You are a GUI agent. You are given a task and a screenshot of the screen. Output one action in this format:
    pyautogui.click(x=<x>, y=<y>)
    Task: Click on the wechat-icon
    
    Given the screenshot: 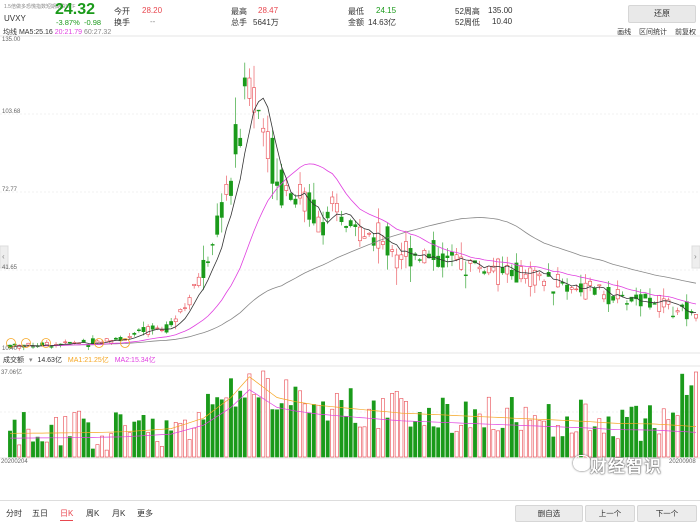 What is the action you would take?
    pyautogui.click(x=582, y=463)
    